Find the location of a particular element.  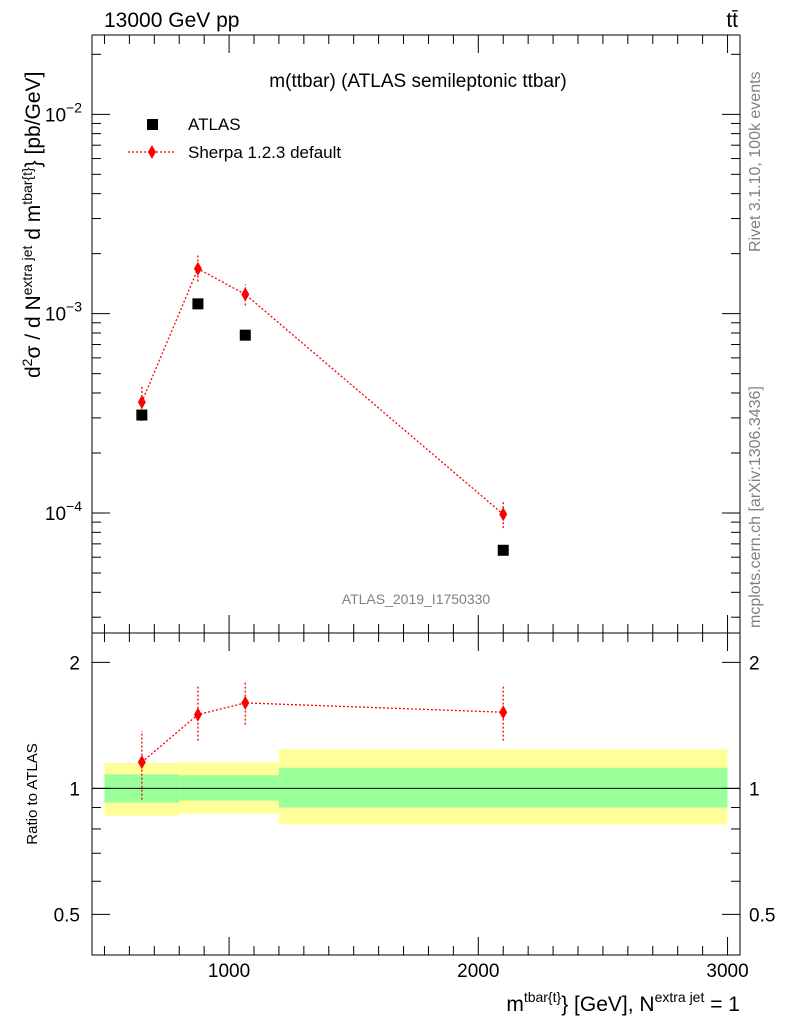

analysis-label: ATLAS_2019_I1750330 is located at coordinates (416, 599).